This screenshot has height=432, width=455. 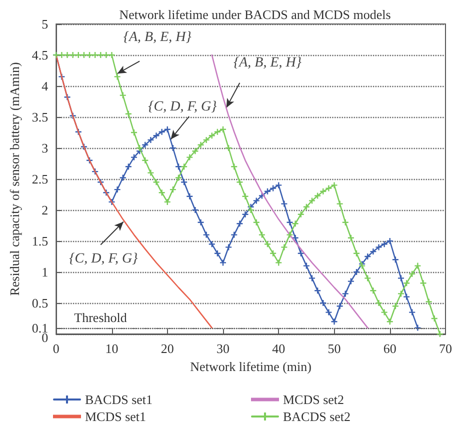 I want to click on chart-title: Network lifetime under BACDS and MCDS models, so click(x=255, y=14).